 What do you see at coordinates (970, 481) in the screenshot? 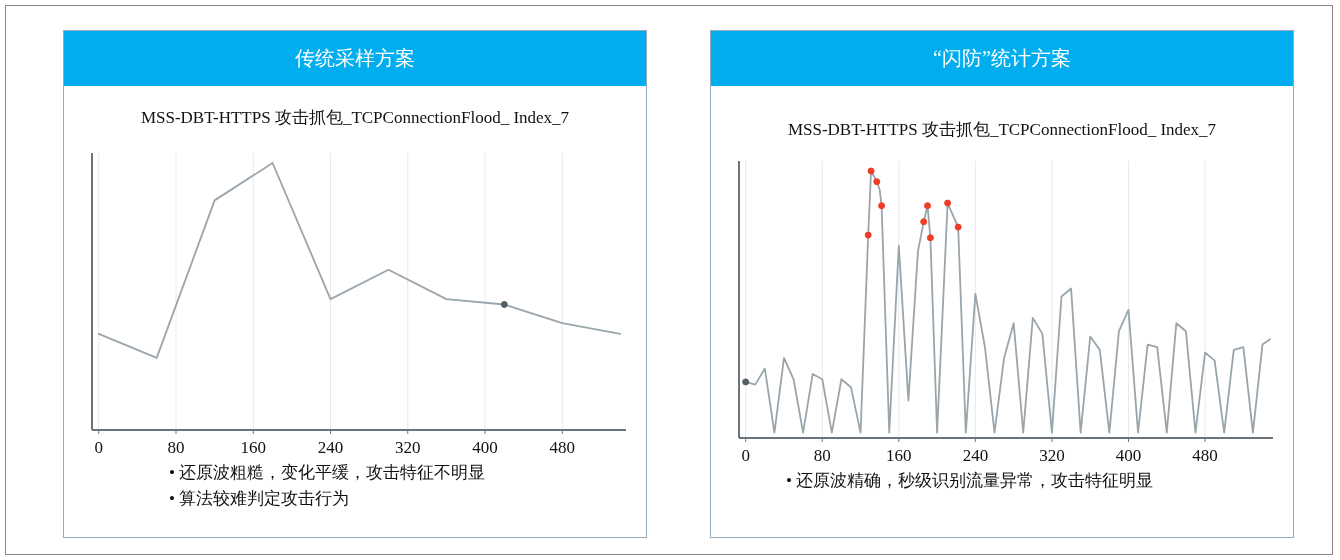
I see `text: • 还原波精确，秒级识别流量异常，攻击特征明显` at bounding box center [970, 481].